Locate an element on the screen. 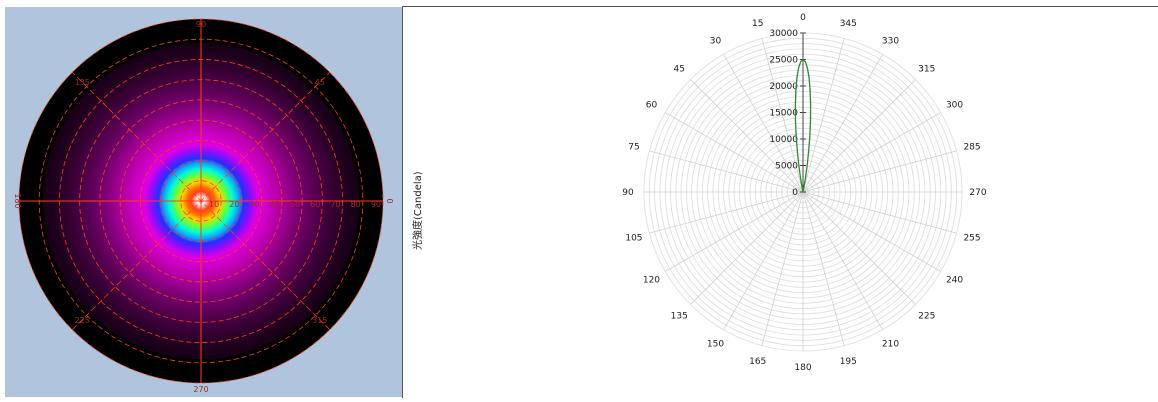  map-angle-label: 135 is located at coordinates (82, 82).